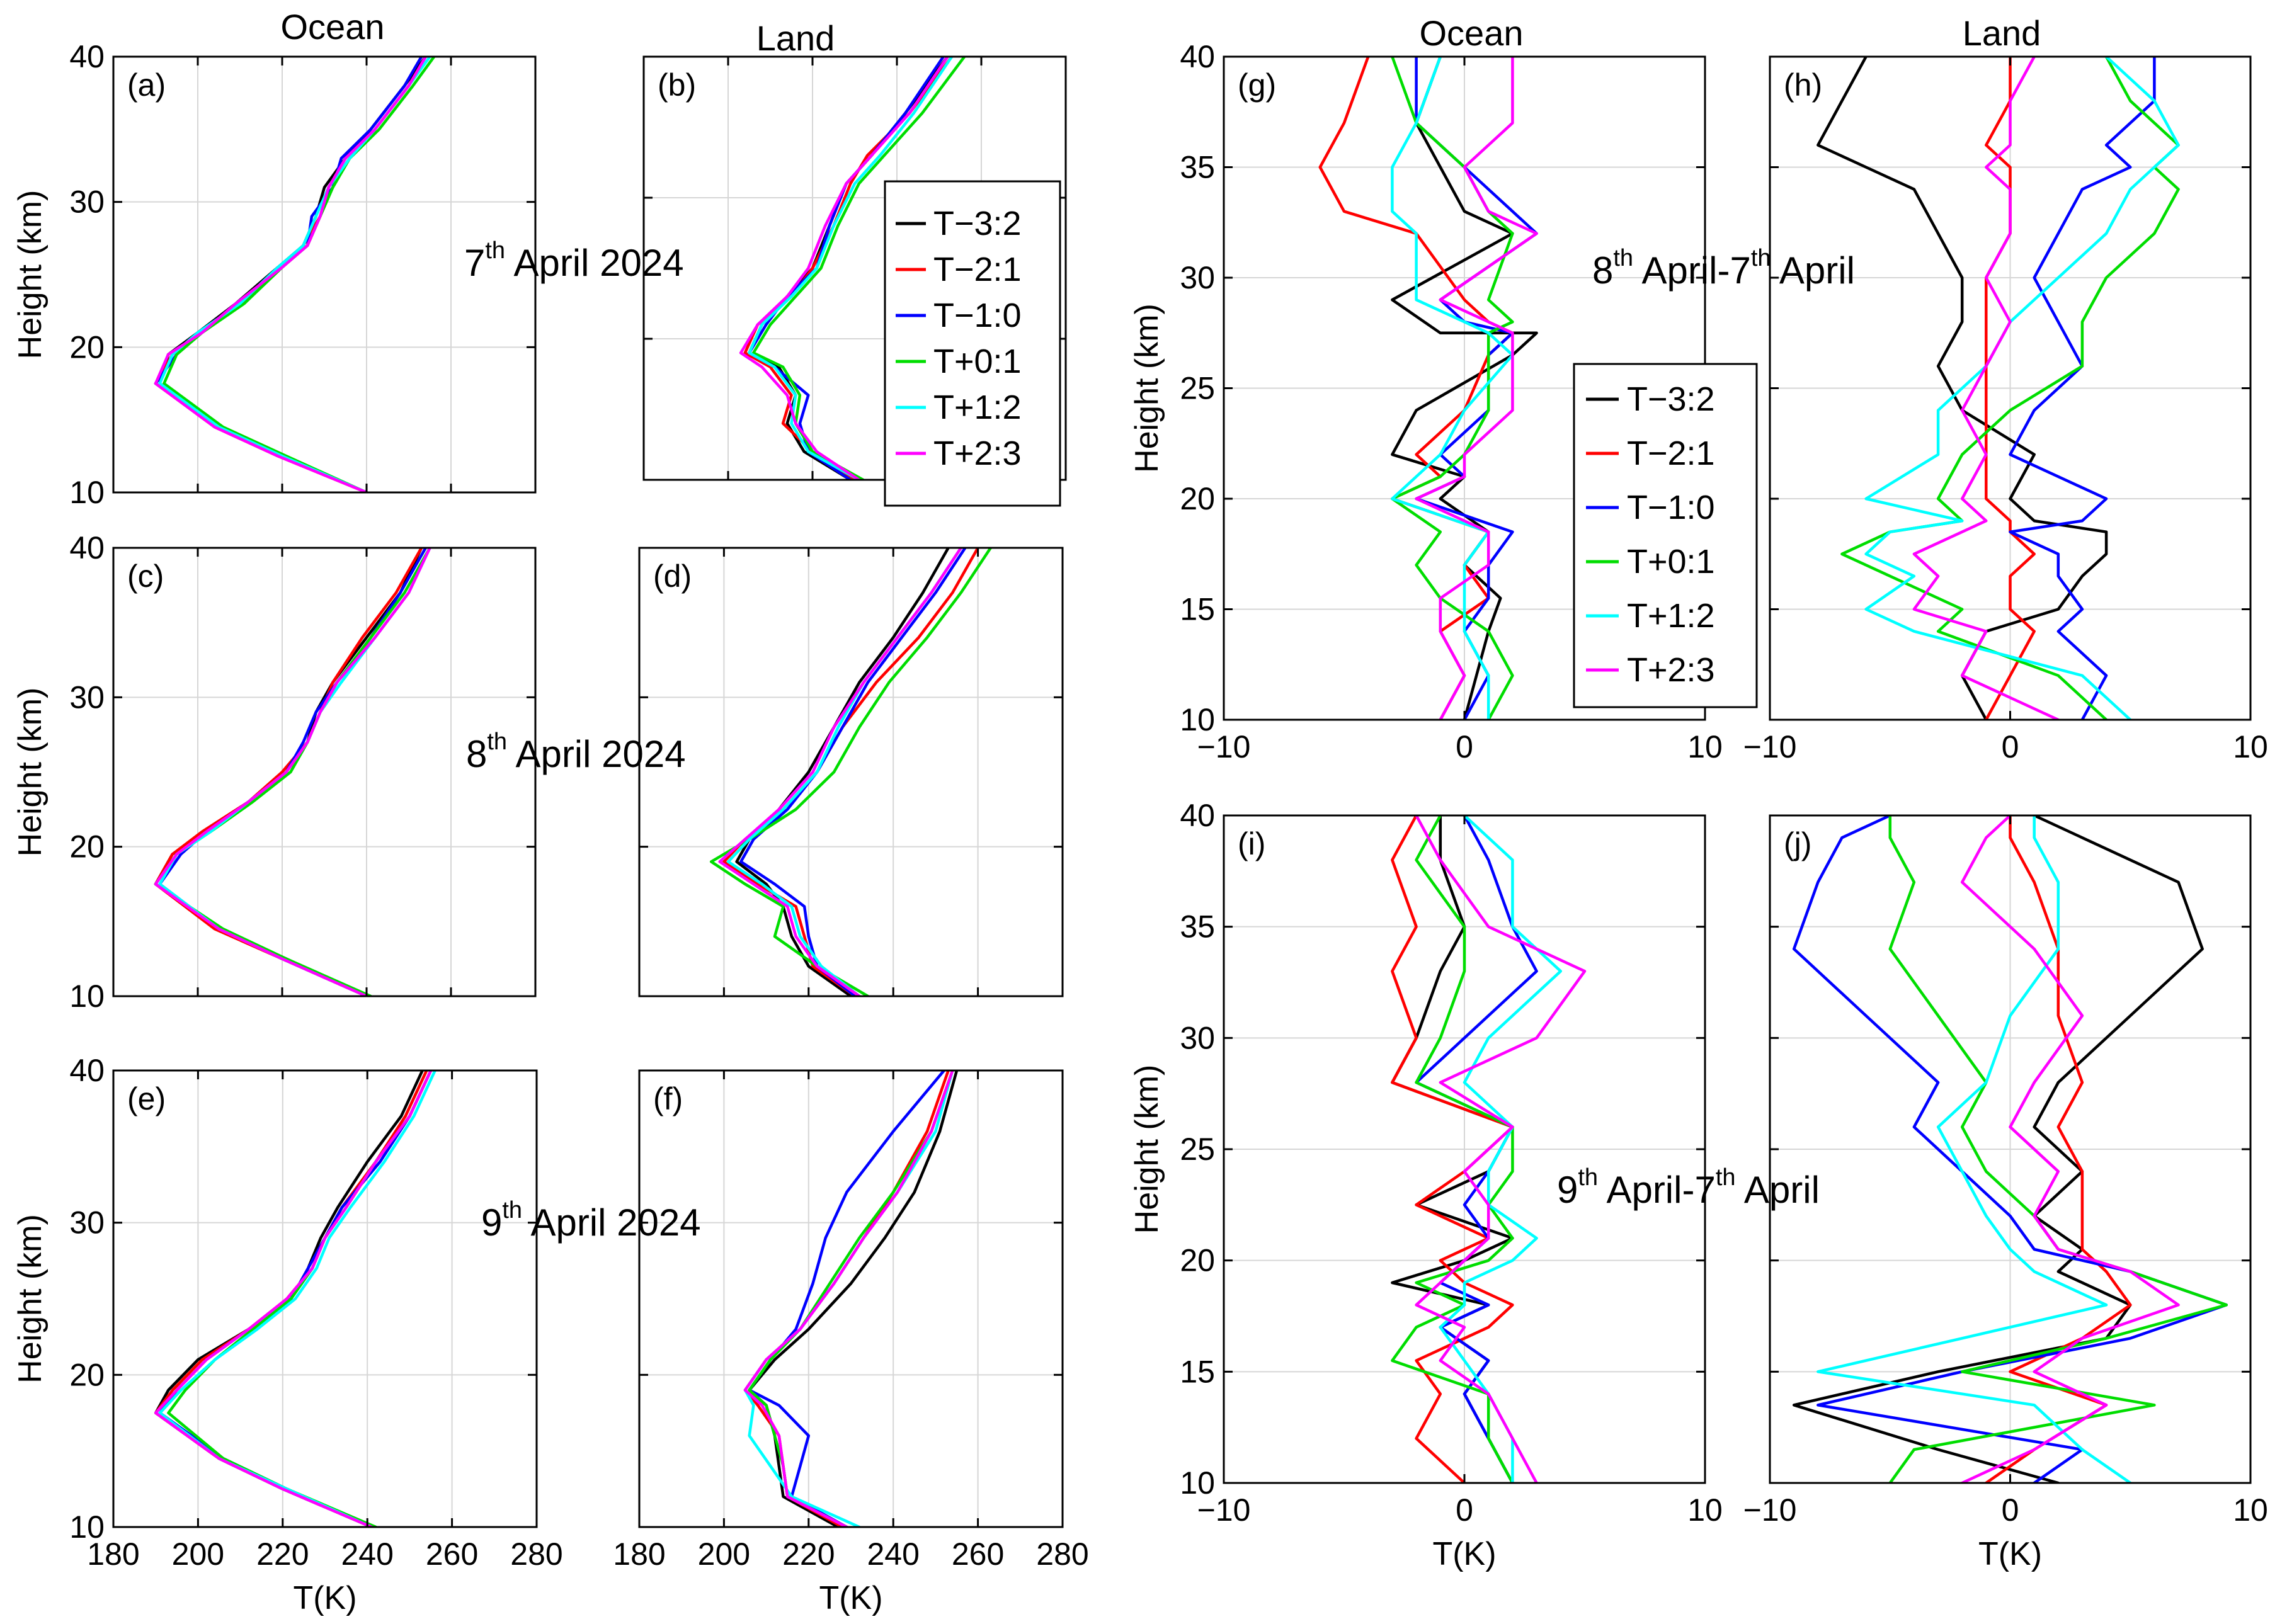 The image size is (2270, 1624). I want to click on legend-left-label-6: T+2:3, so click(977, 453).